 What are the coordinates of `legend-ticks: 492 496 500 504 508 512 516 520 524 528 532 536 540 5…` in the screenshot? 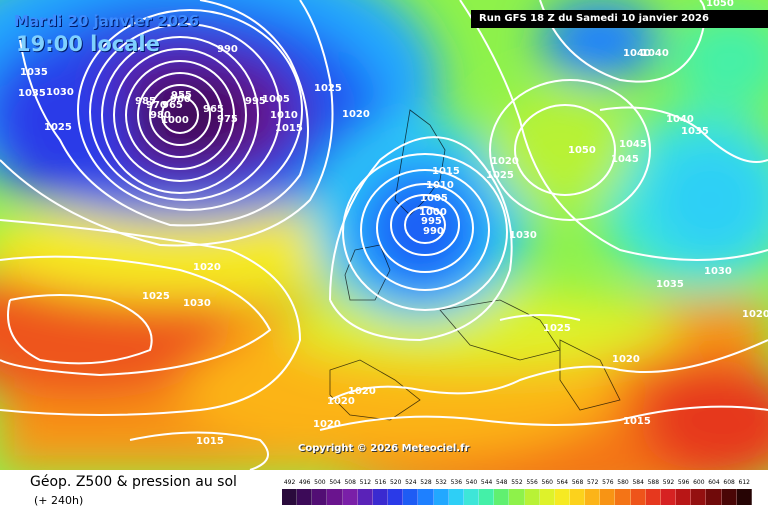 It's located at (517, 483).